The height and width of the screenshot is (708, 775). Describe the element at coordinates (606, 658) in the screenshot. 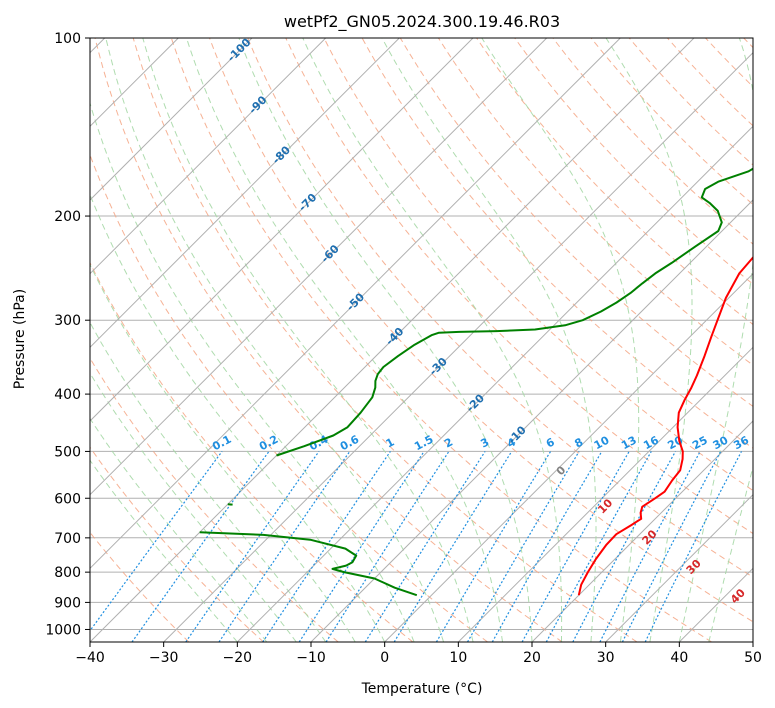

I see `x-tick-label: 30` at that location.